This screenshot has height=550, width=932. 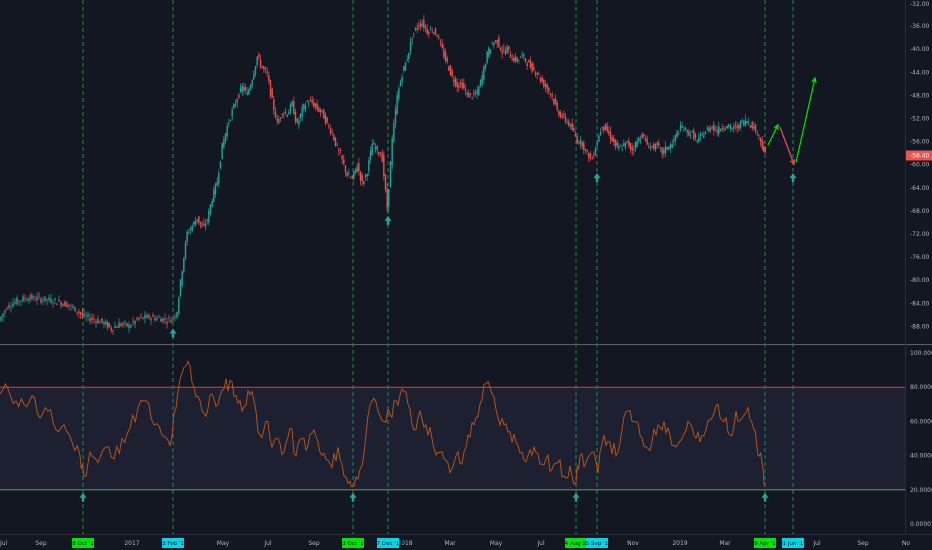 What do you see at coordinates (773, 135) in the screenshot?
I see `forecast-line` at bounding box center [773, 135].